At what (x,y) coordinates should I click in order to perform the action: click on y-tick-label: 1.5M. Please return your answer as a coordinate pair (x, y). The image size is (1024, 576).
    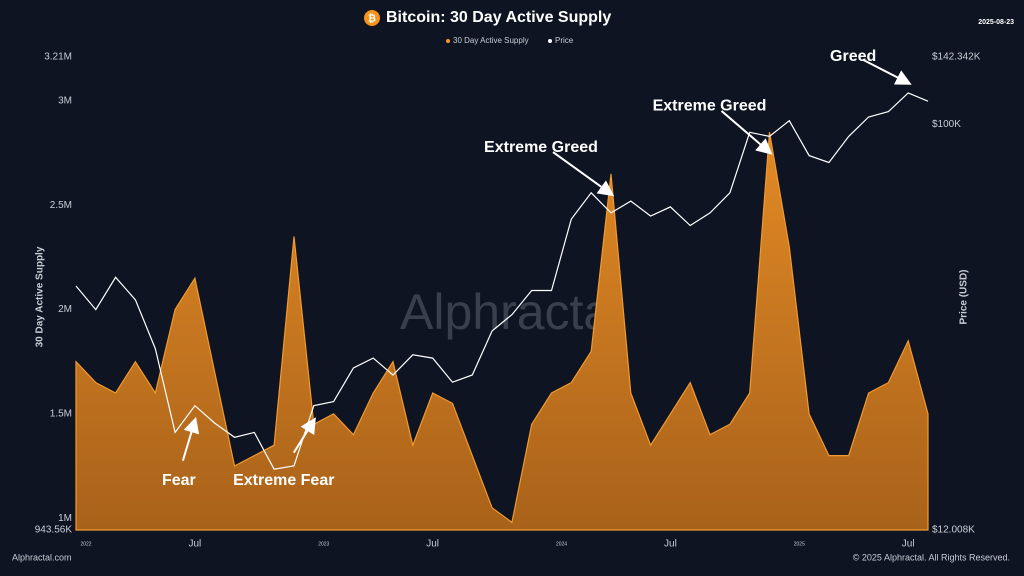
    Looking at the image, I should click on (61, 414).